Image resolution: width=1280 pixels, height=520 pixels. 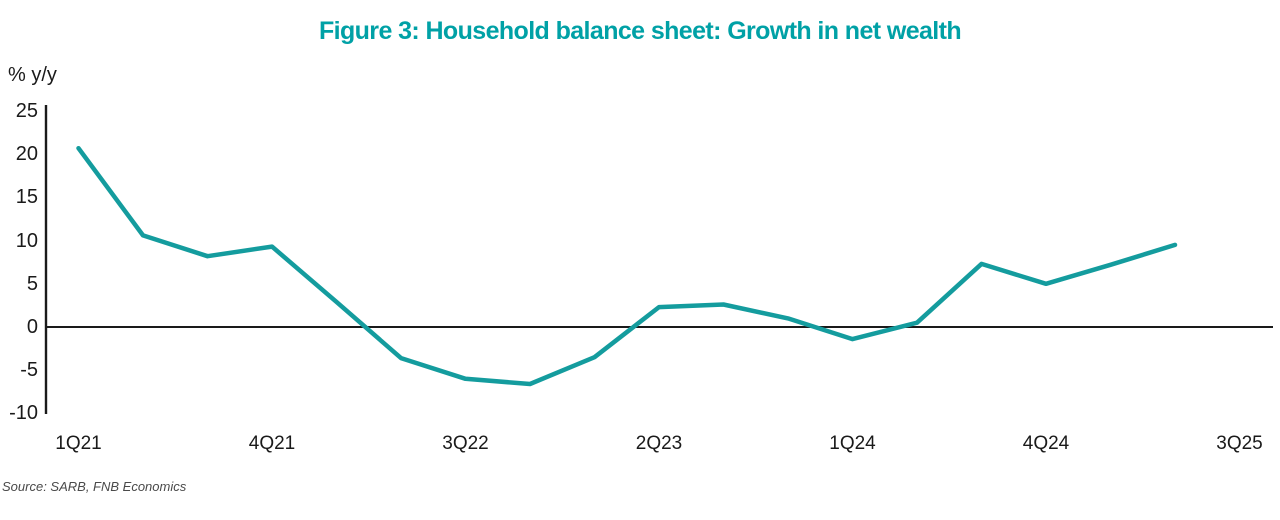 What do you see at coordinates (23, 413) in the screenshot?
I see `y-tick-label: -10` at bounding box center [23, 413].